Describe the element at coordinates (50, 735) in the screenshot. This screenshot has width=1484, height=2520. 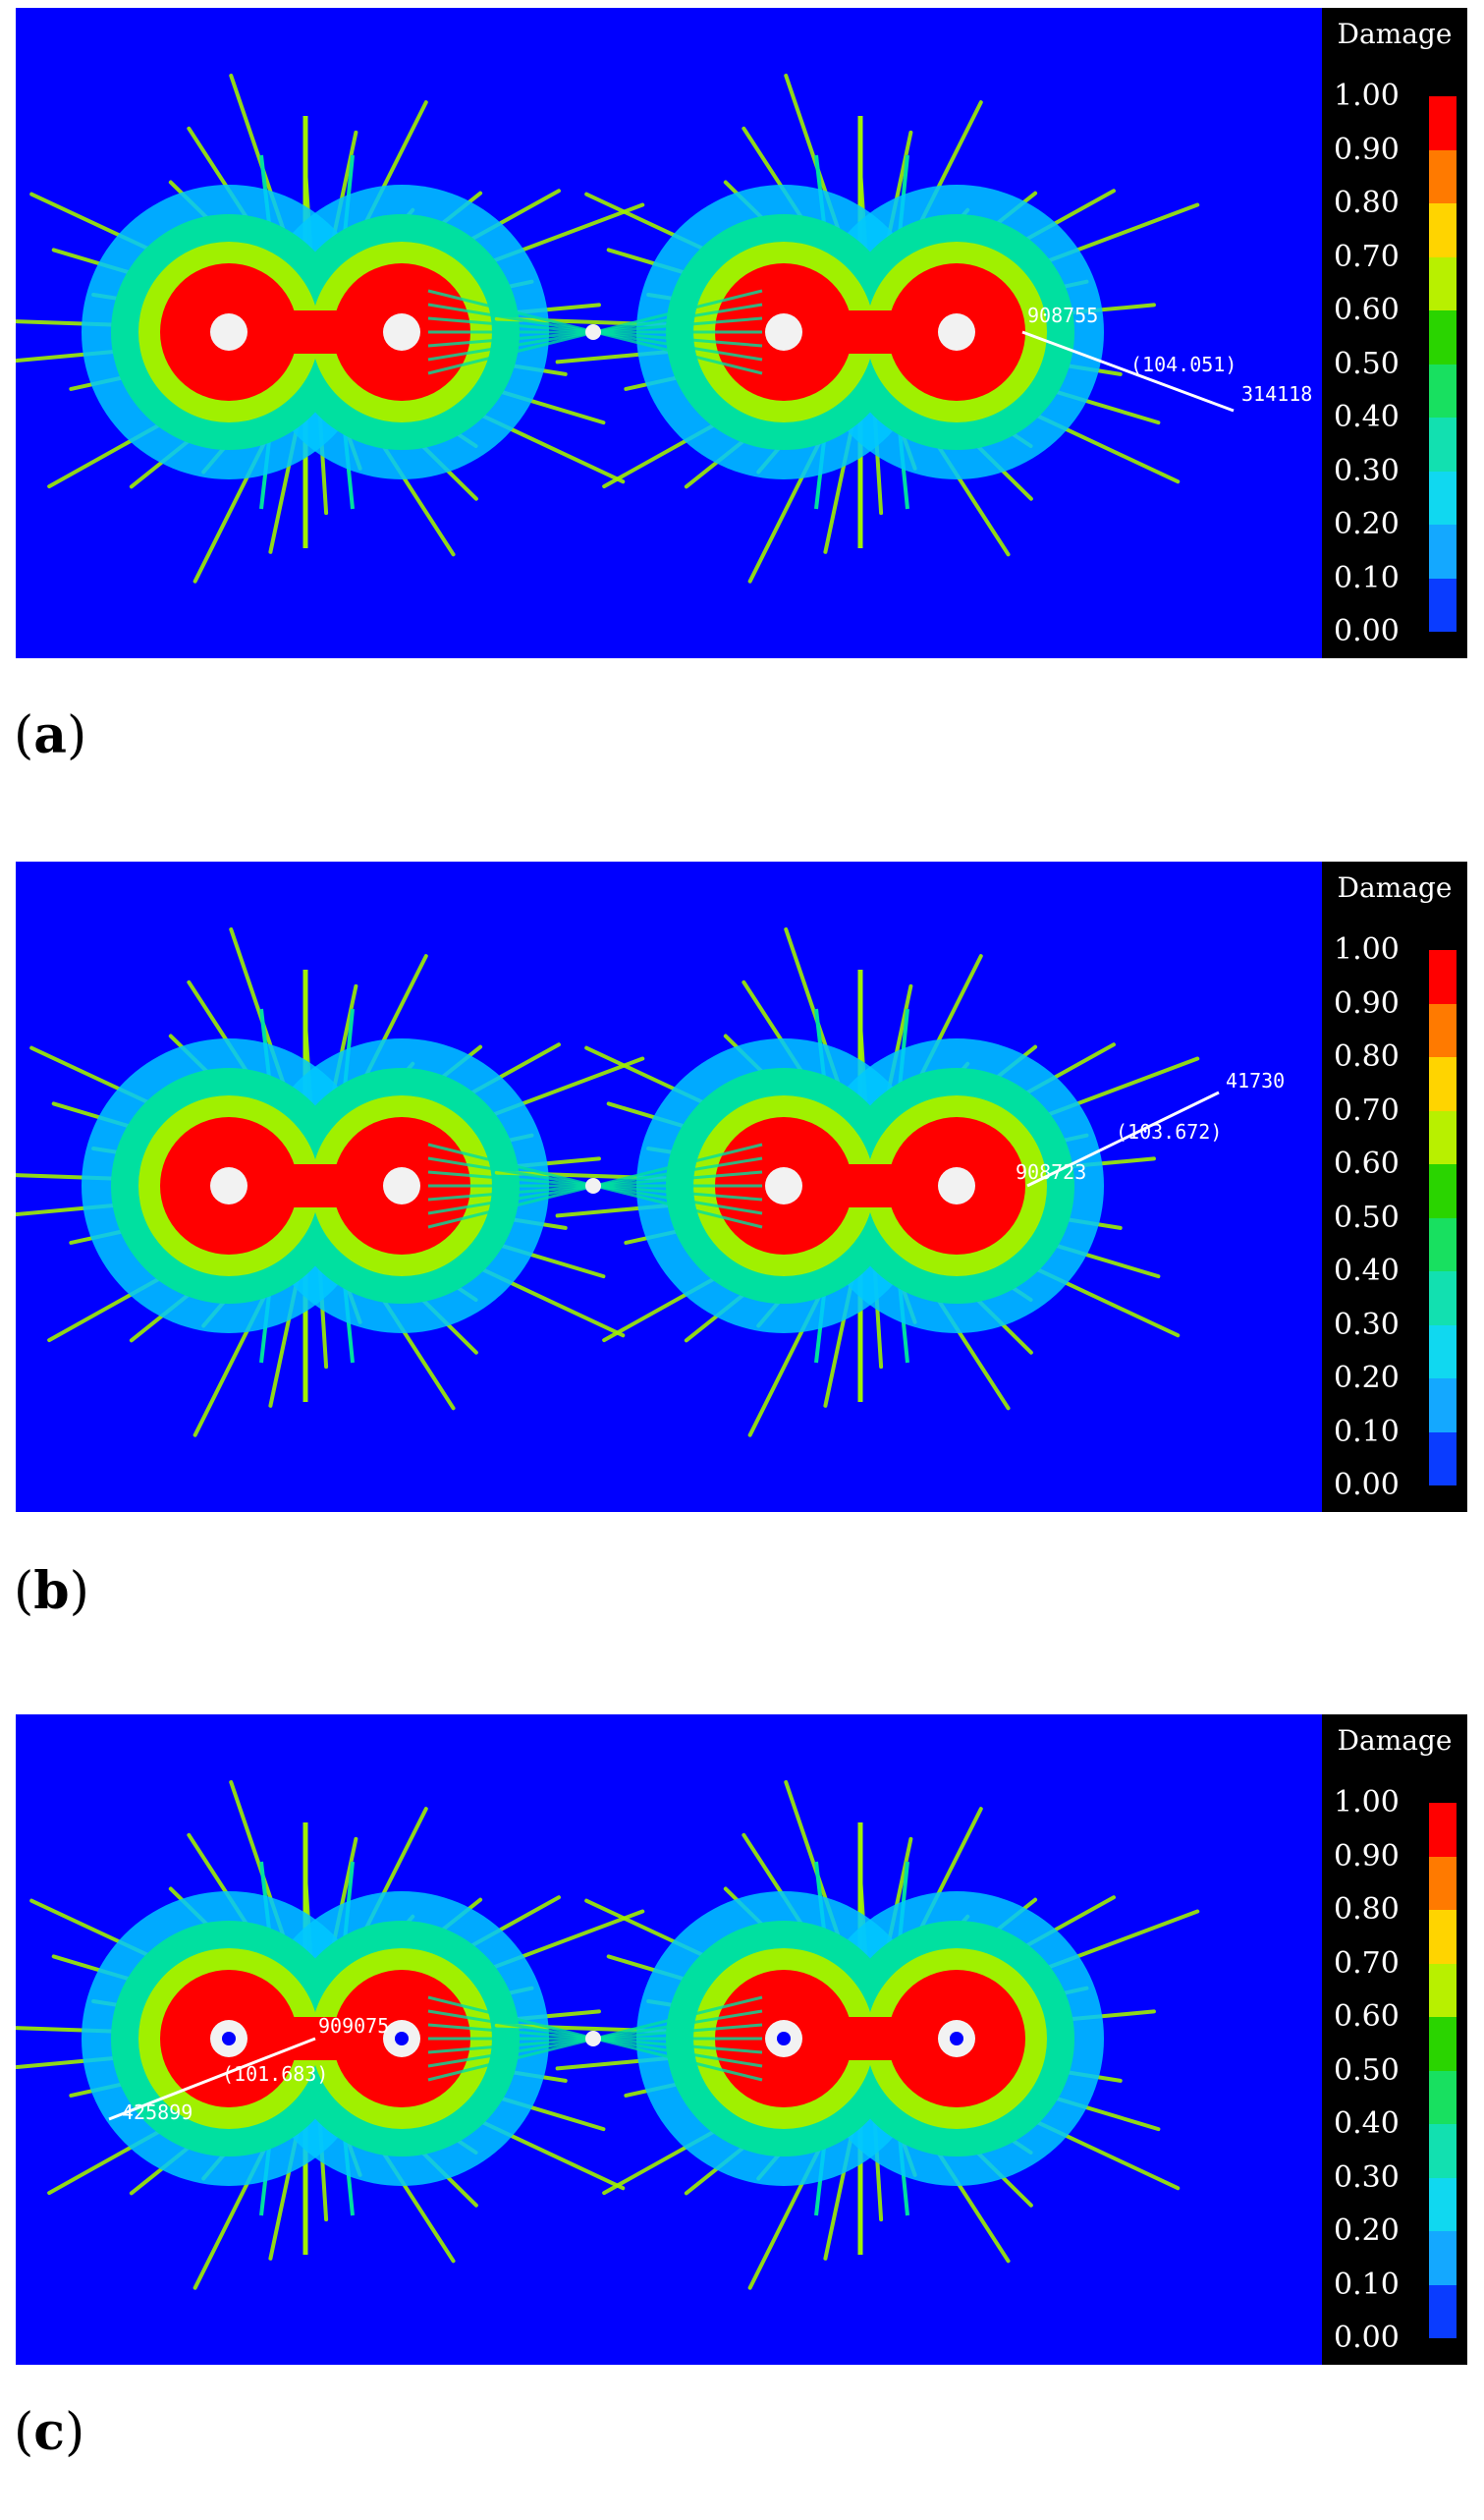
I see `panel-label: (a)` at that location.